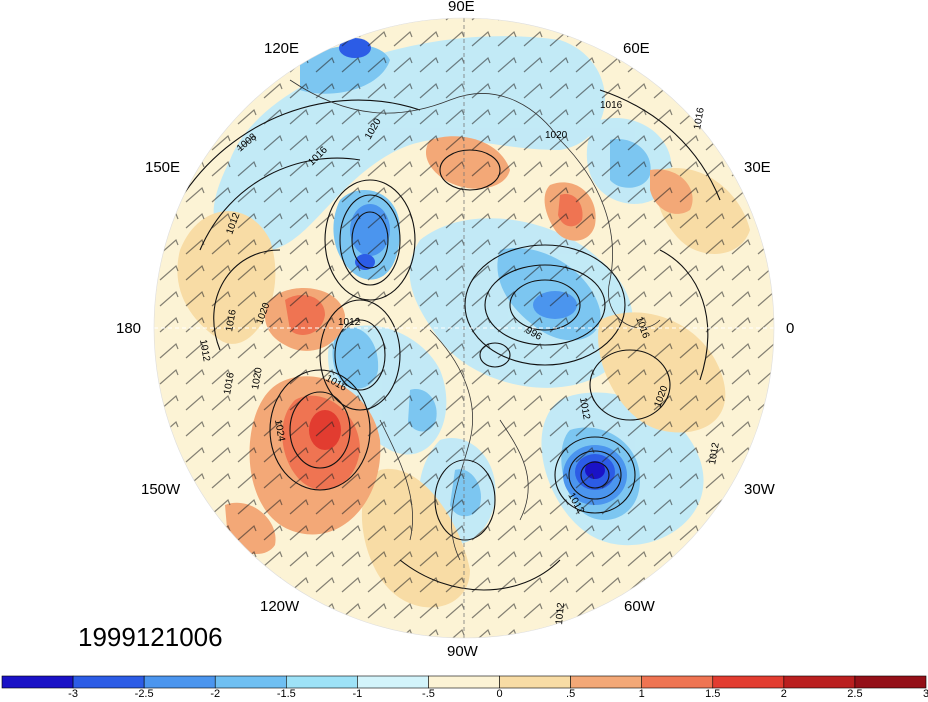 This screenshot has width=928, height=702. I want to click on colorbar-tick-label: 1.5, so click(713, 694).